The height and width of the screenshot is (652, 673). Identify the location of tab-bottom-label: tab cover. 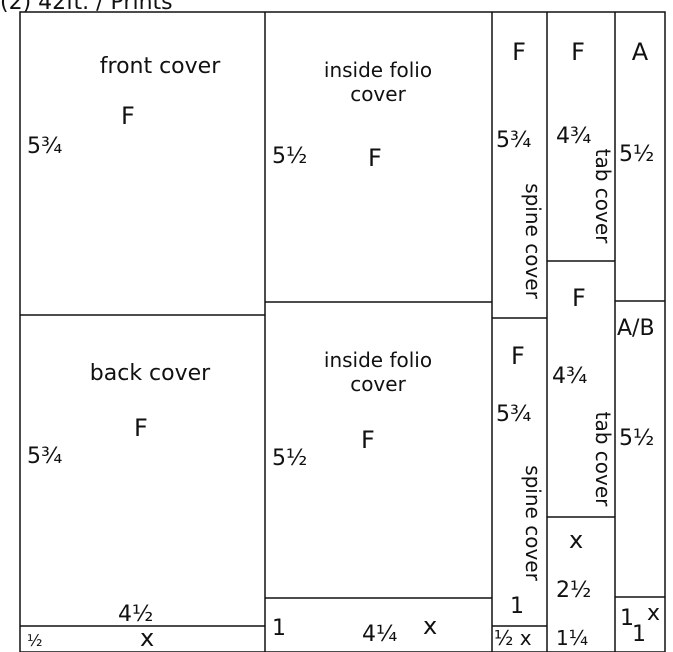
(603, 459).